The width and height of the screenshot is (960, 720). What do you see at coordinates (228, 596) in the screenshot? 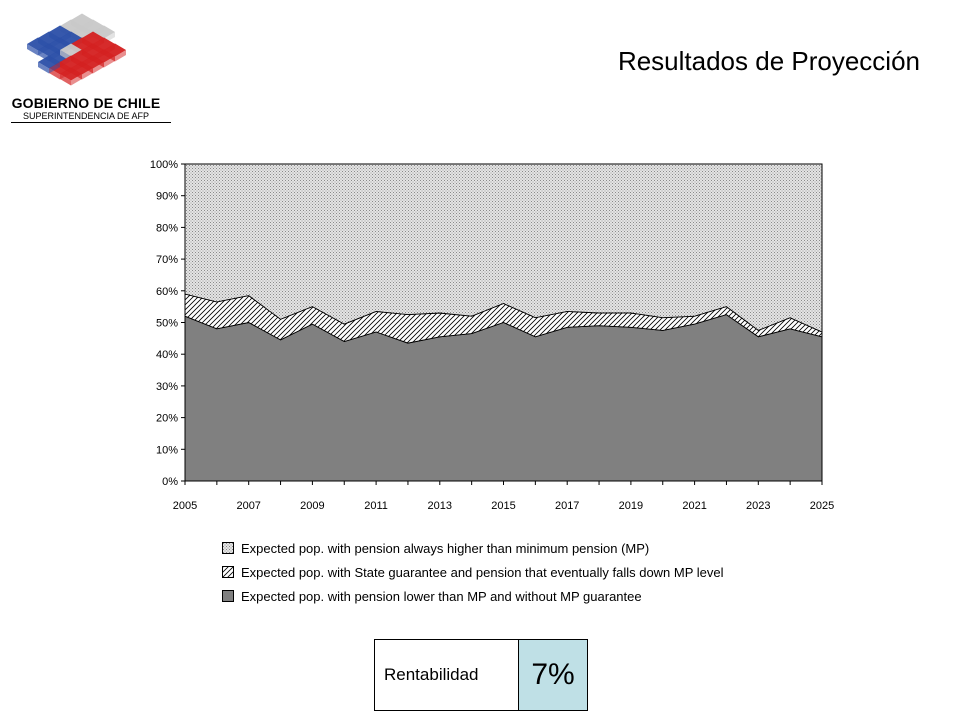
I see `legend-swatch-solid` at bounding box center [228, 596].